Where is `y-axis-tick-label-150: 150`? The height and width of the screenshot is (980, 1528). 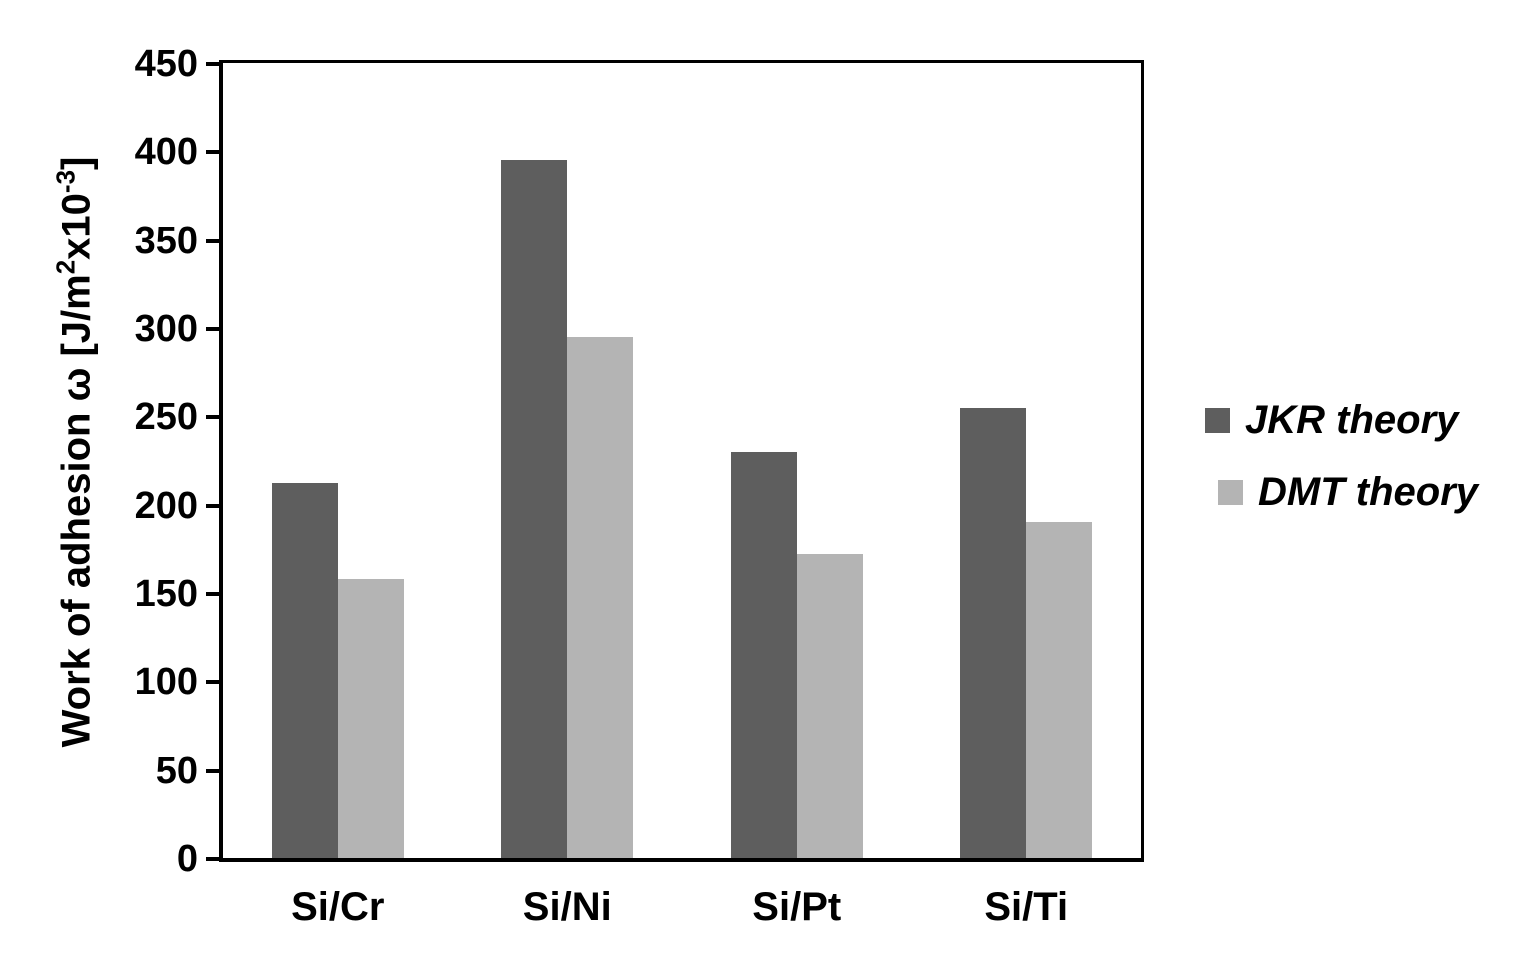
y-axis-tick-label-150: 150 is located at coordinates (166, 594).